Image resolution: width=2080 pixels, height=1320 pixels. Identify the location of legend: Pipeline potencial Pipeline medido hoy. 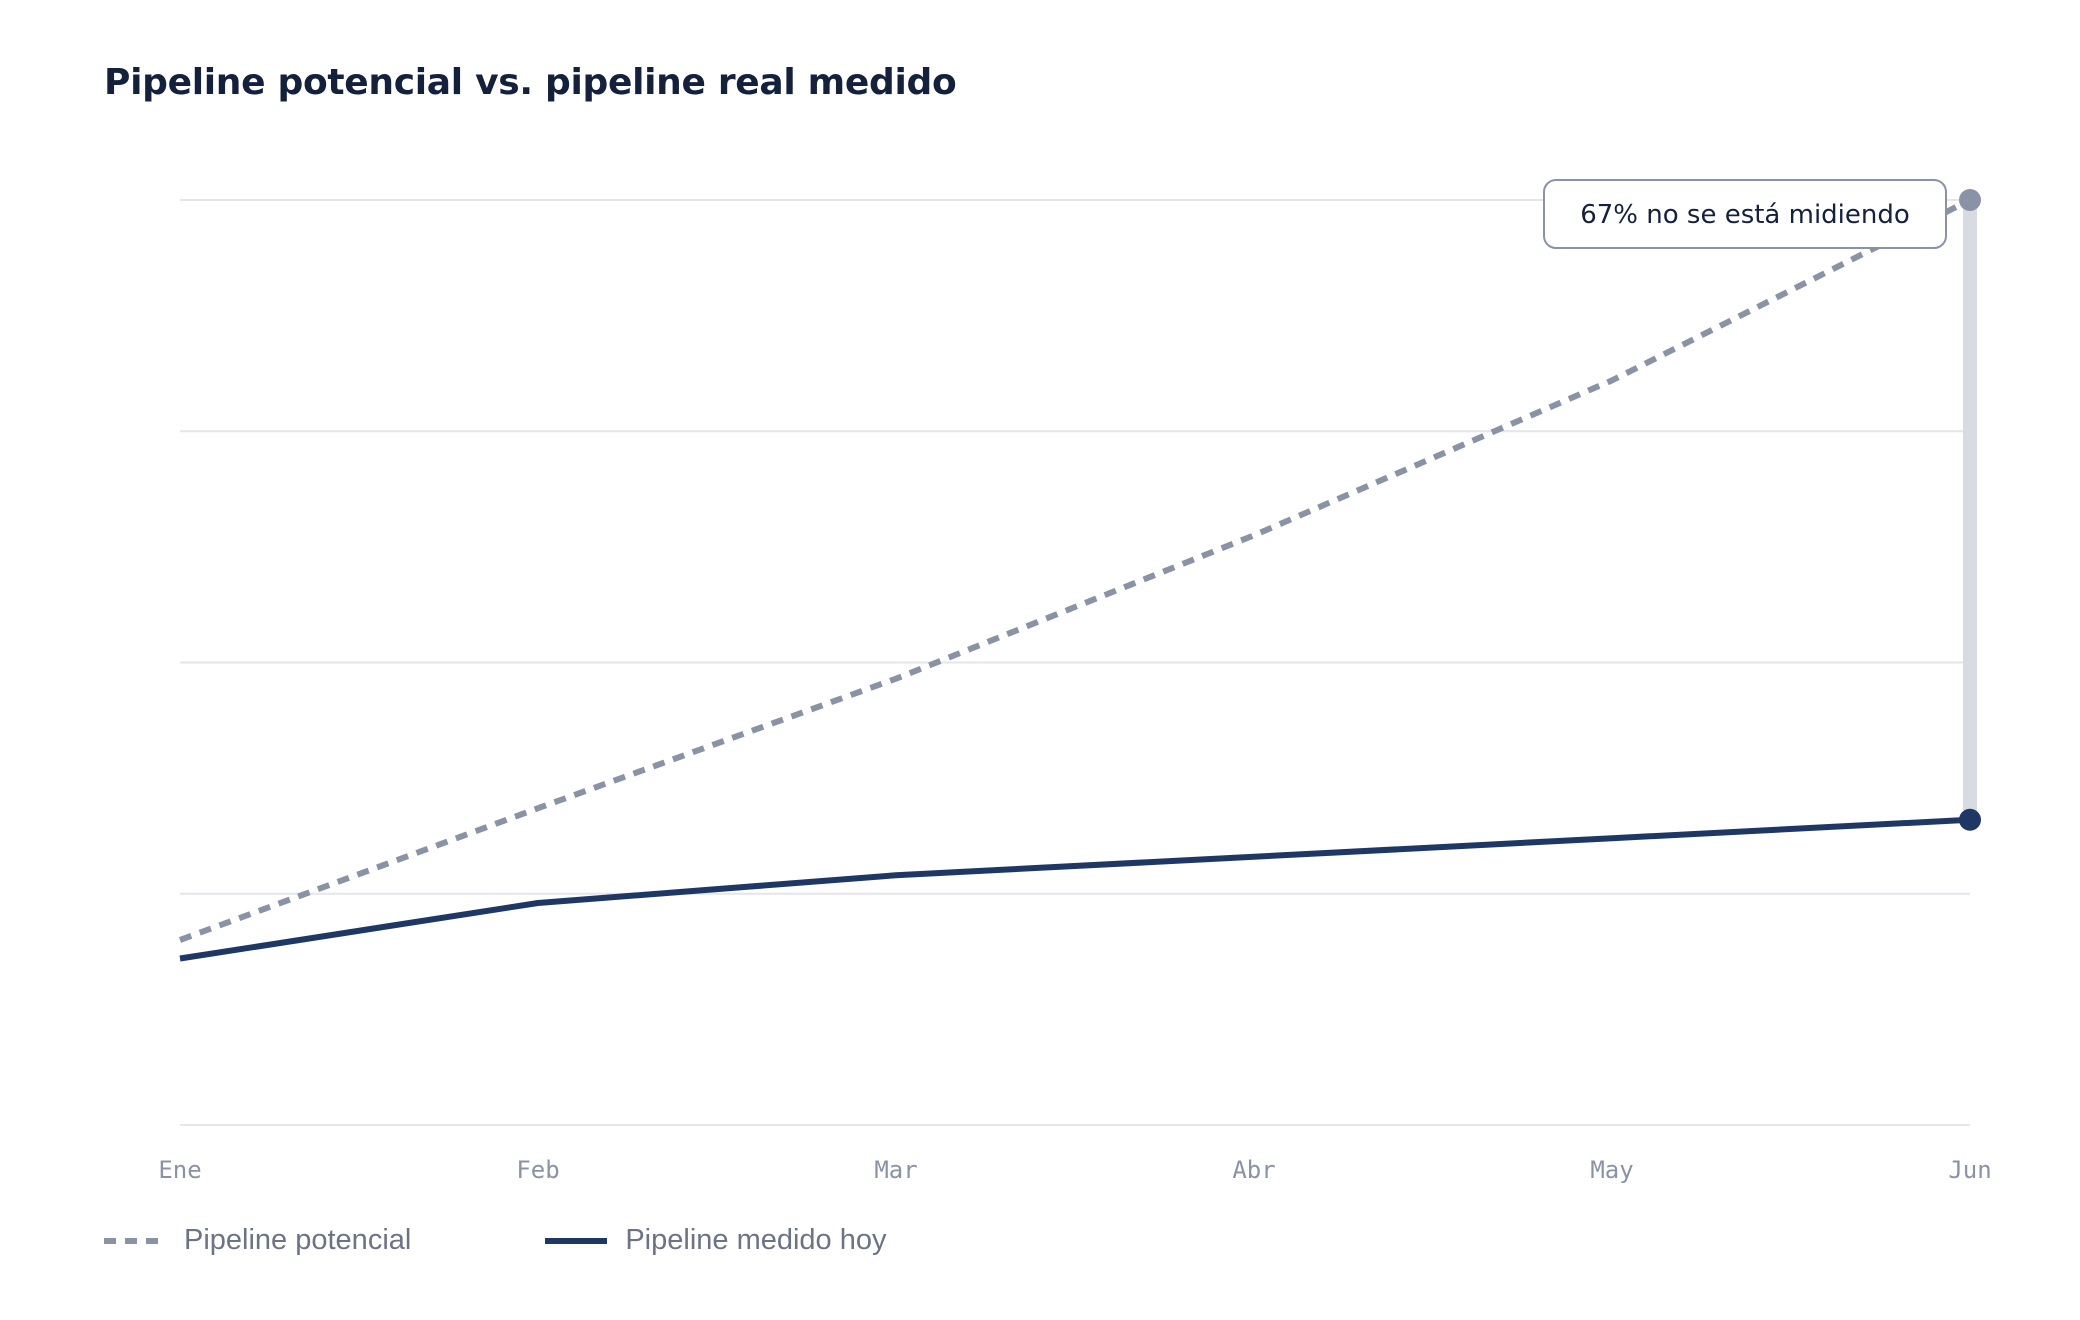
(562, 1240).